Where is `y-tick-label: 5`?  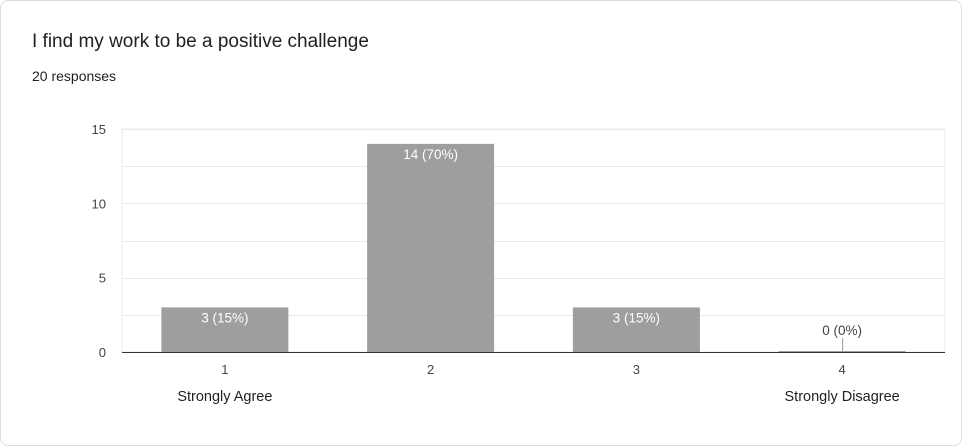 y-tick-label: 5 is located at coordinates (102, 278).